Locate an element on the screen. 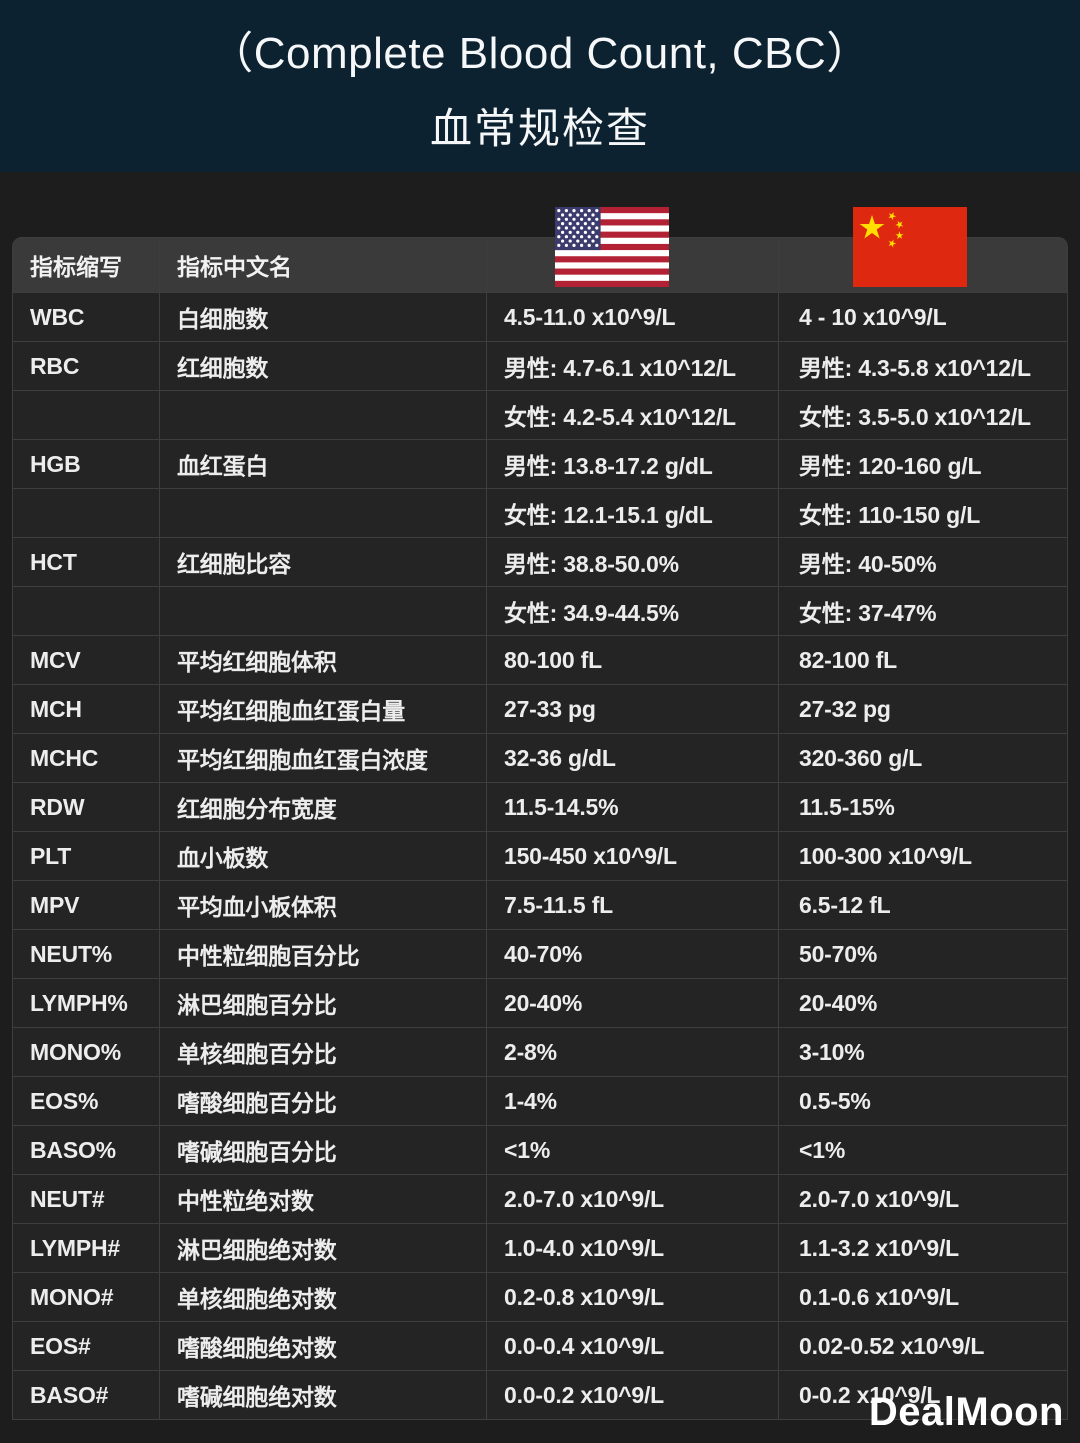 This screenshot has width=1080, height=1443. cell-chinese-name: 红细胞比容 is located at coordinates (323, 562).